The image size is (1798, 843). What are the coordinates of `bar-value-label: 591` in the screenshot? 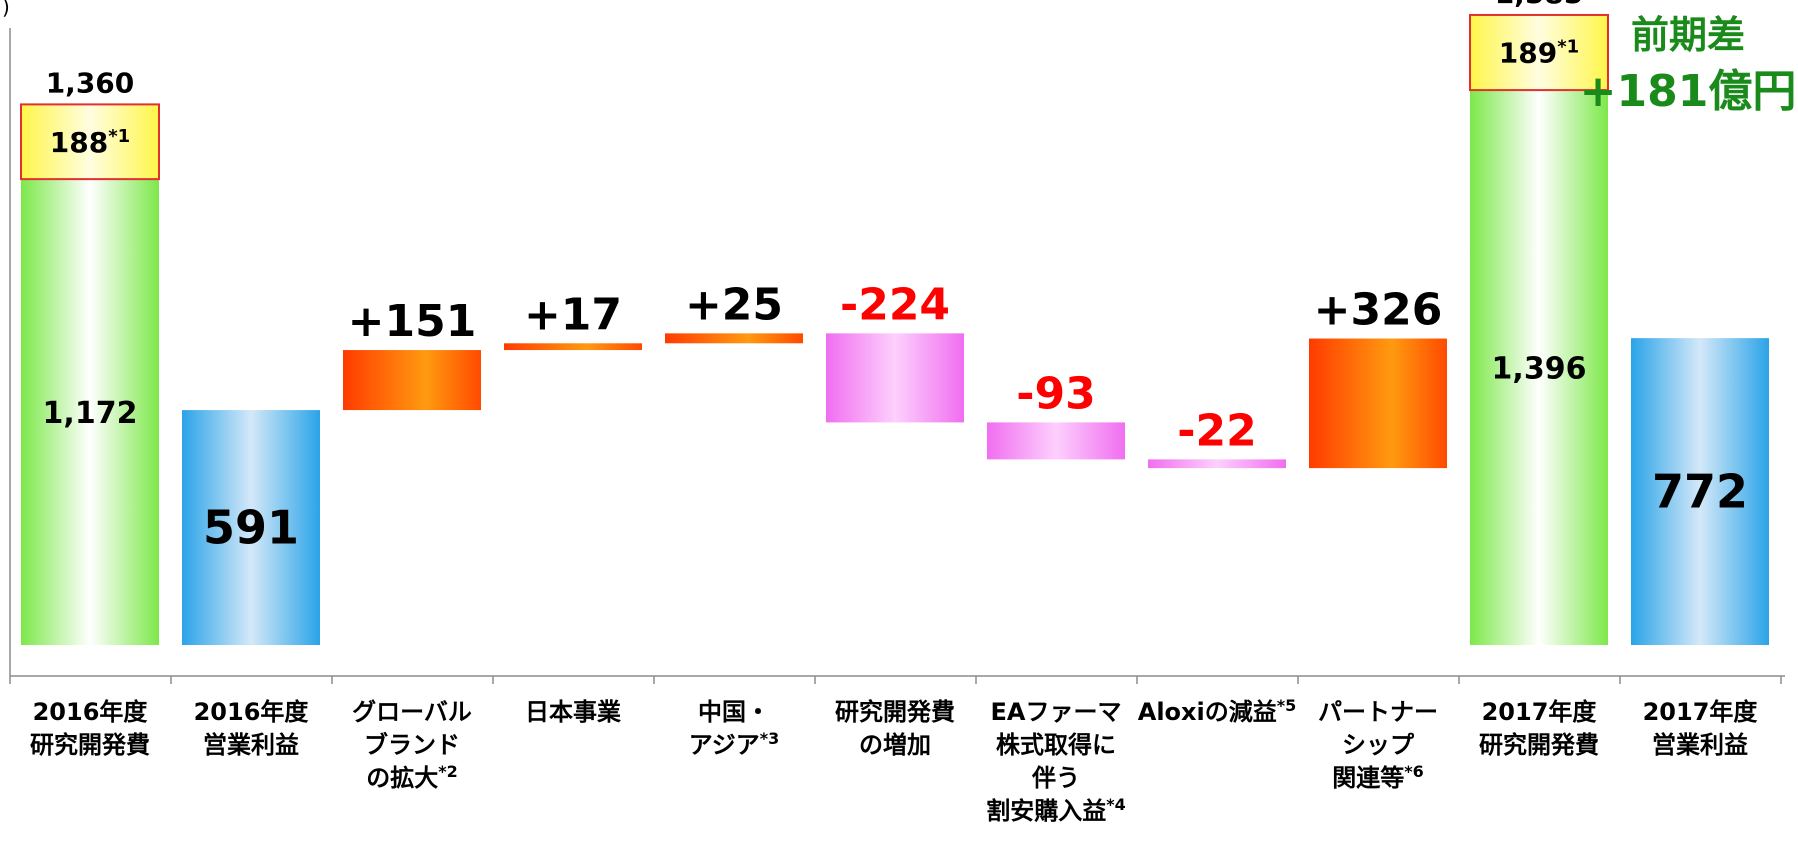 It's located at (251, 528).